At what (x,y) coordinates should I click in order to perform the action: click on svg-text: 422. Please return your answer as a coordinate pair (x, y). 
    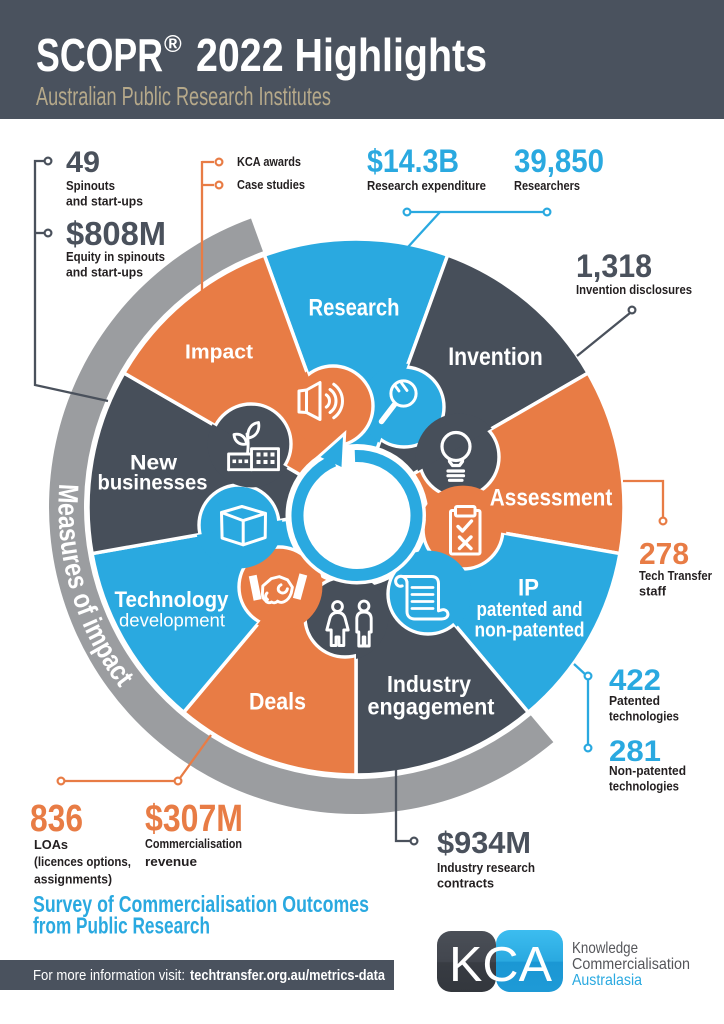
    Looking at the image, I should click on (635, 680).